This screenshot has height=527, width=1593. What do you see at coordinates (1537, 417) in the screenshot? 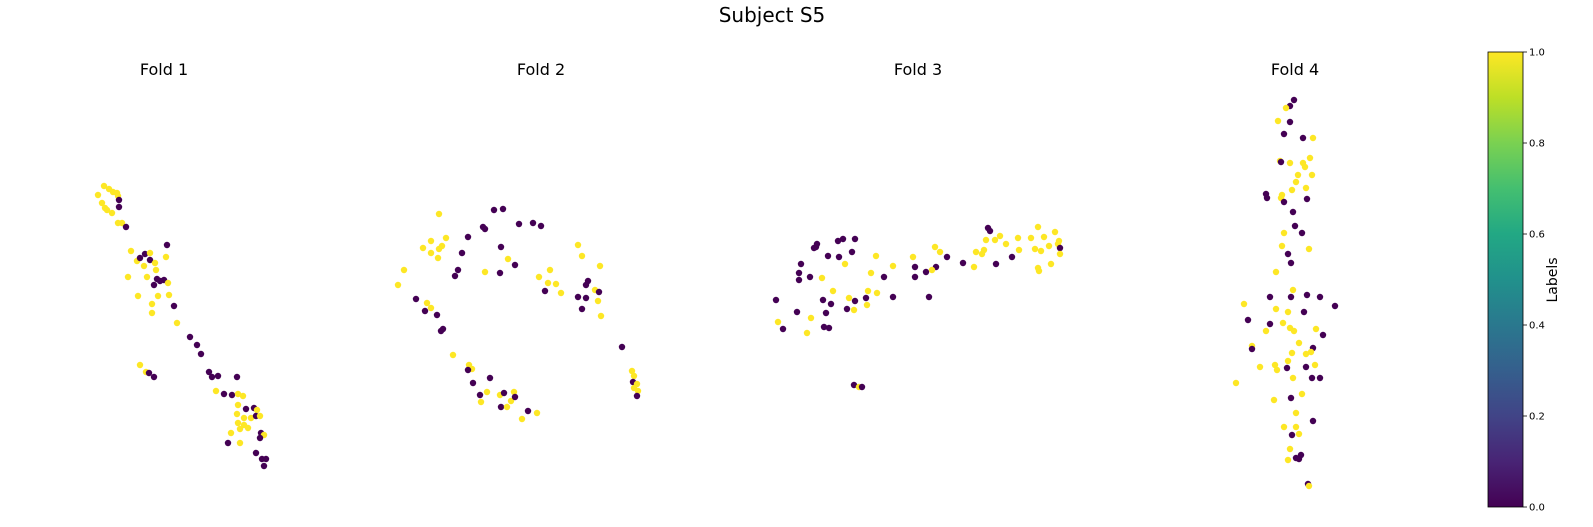
I see `colorbar-tick-label: 0.2` at bounding box center [1537, 417].